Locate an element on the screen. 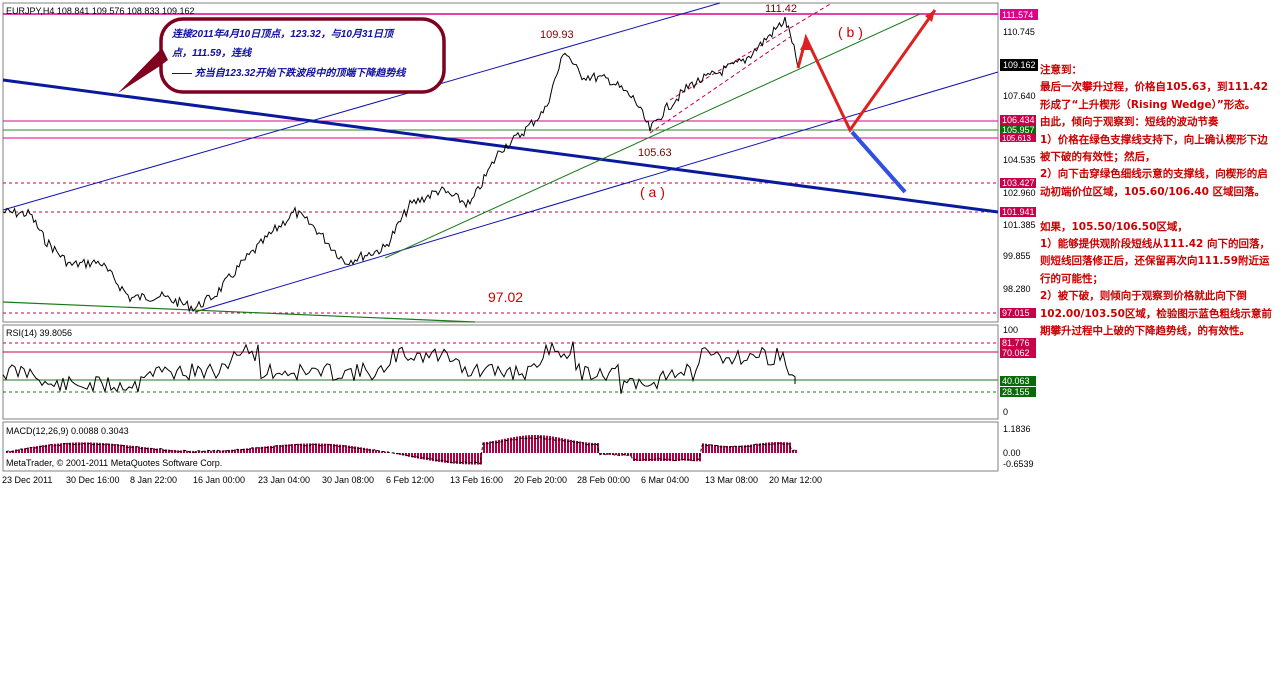 The image size is (1282, 689). time-tick: 30 Dec 16:00 is located at coordinates (93, 480).